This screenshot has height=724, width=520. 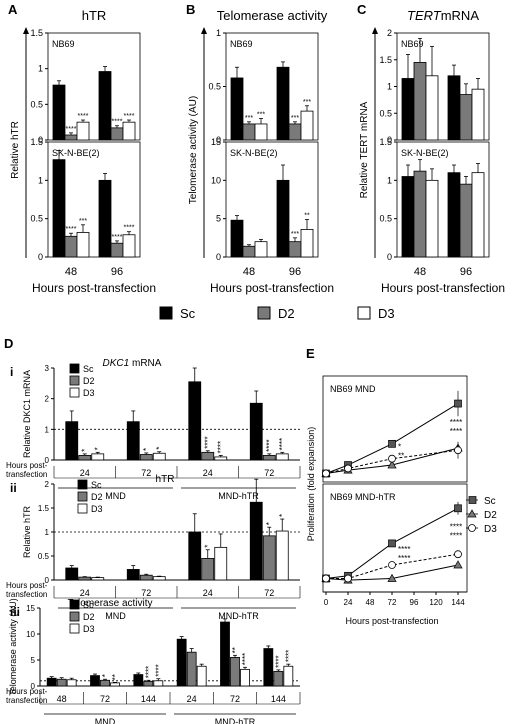 I want to click on legend-marker-triangle, so click(x=472, y=513).